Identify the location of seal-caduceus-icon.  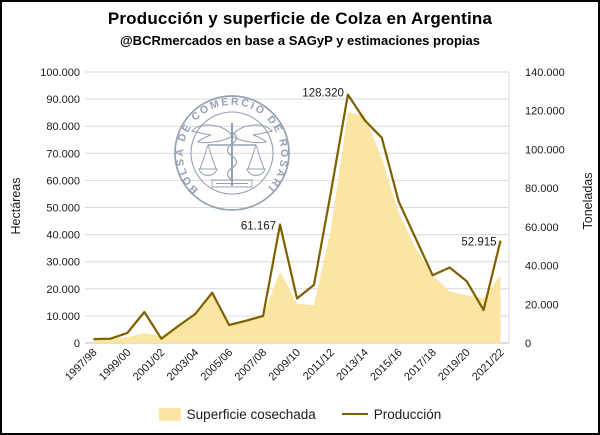
(232, 156).